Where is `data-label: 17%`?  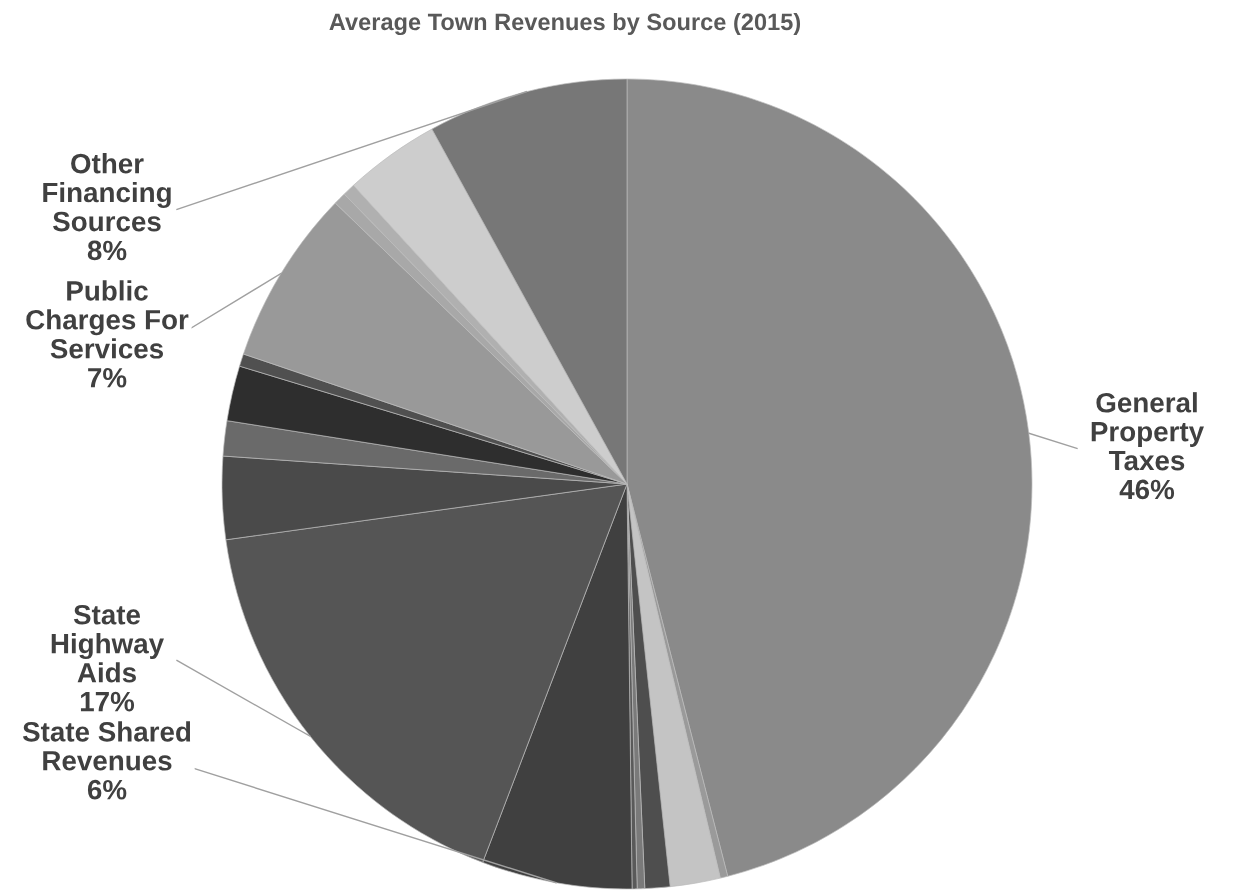 data-label: 17% is located at coordinates (107, 701).